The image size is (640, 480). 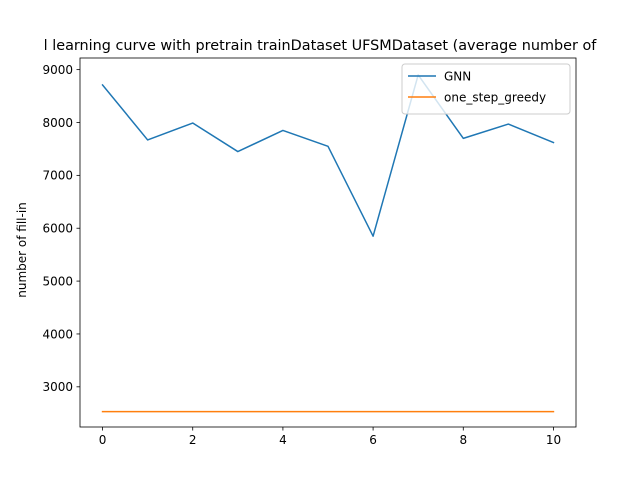 What do you see at coordinates (373, 440) in the screenshot?
I see `x-tick-label: 6` at bounding box center [373, 440].